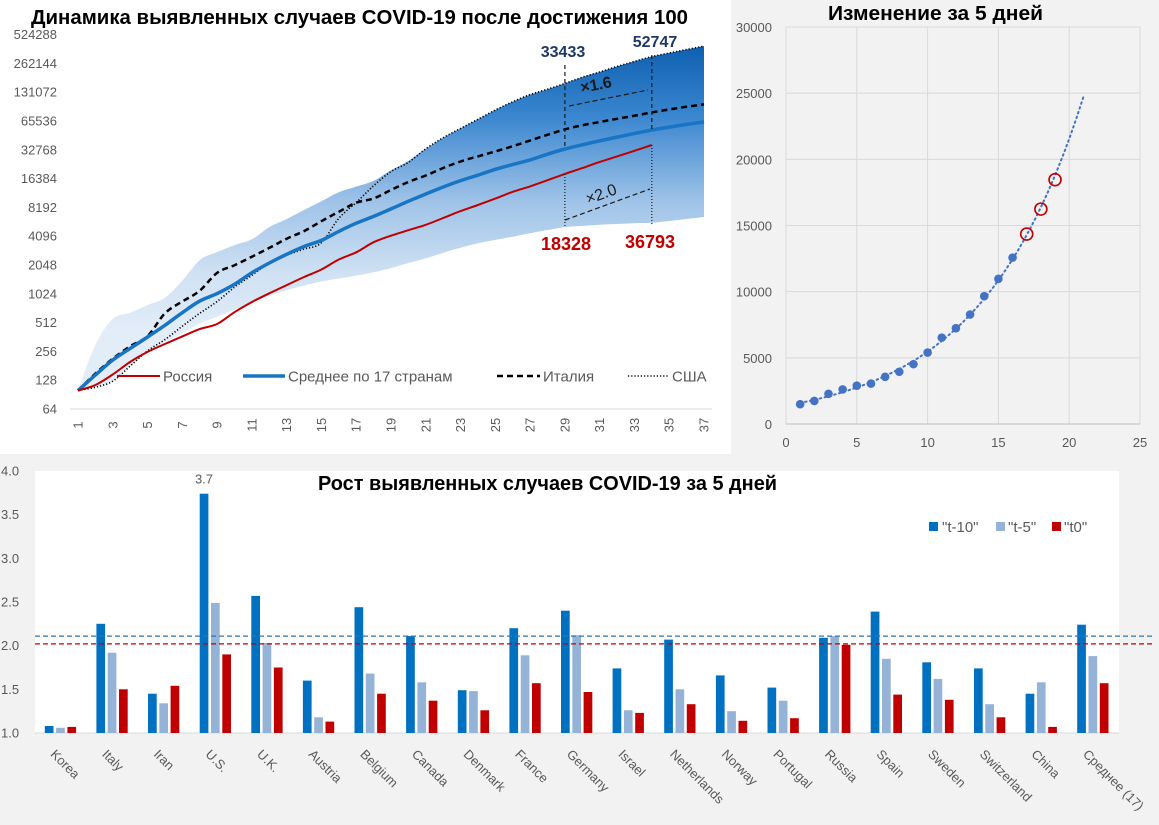 This screenshot has width=1159, height=825. What do you see at coordinates (530, 425) in the screenshot?
I see `x-tick-label: 27` at bounding box center [530, 425].